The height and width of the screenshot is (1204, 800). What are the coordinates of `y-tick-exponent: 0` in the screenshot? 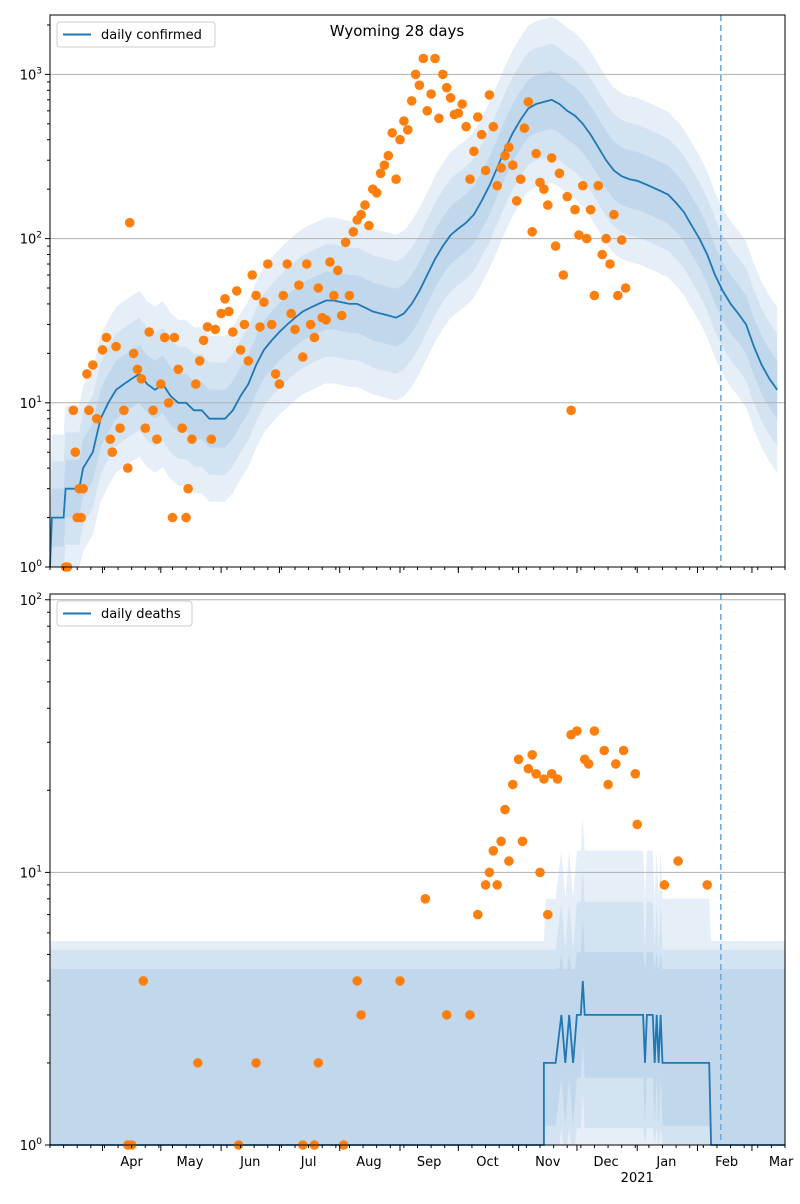 It's located at (39, 1142).